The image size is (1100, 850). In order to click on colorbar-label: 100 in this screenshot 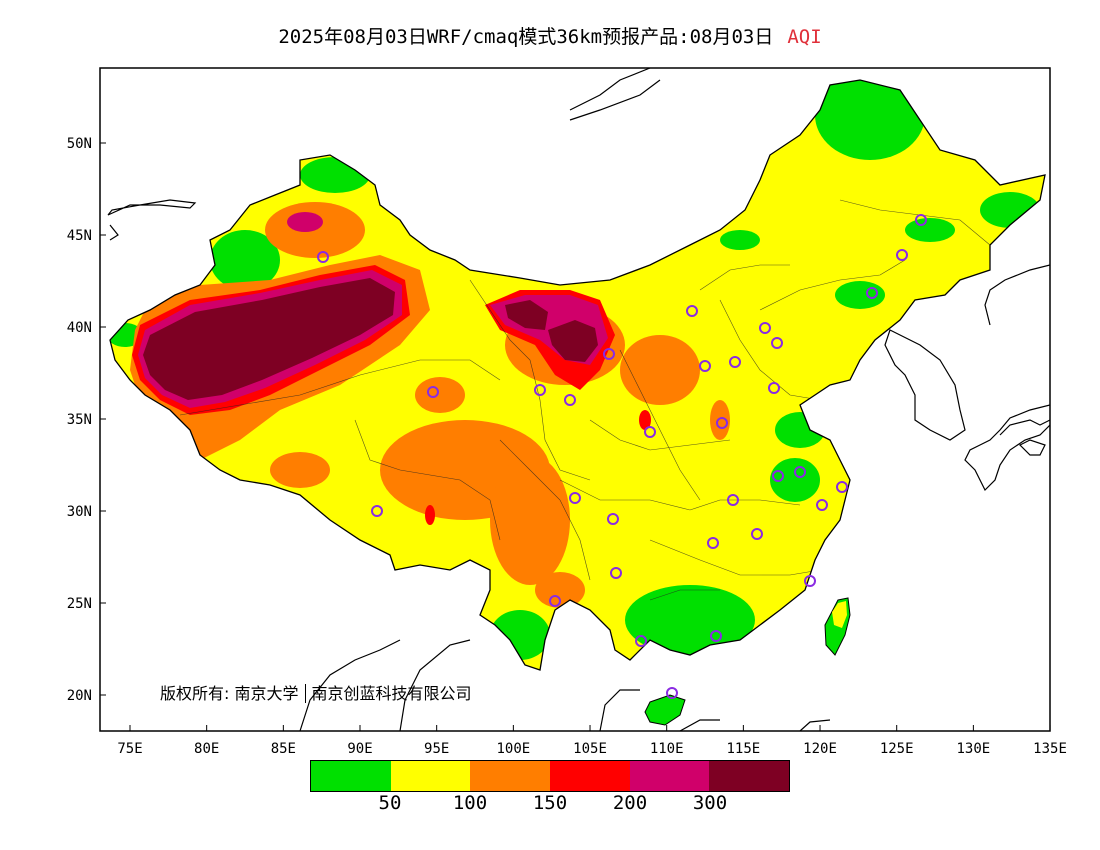, I will do `click(470, 803)`.